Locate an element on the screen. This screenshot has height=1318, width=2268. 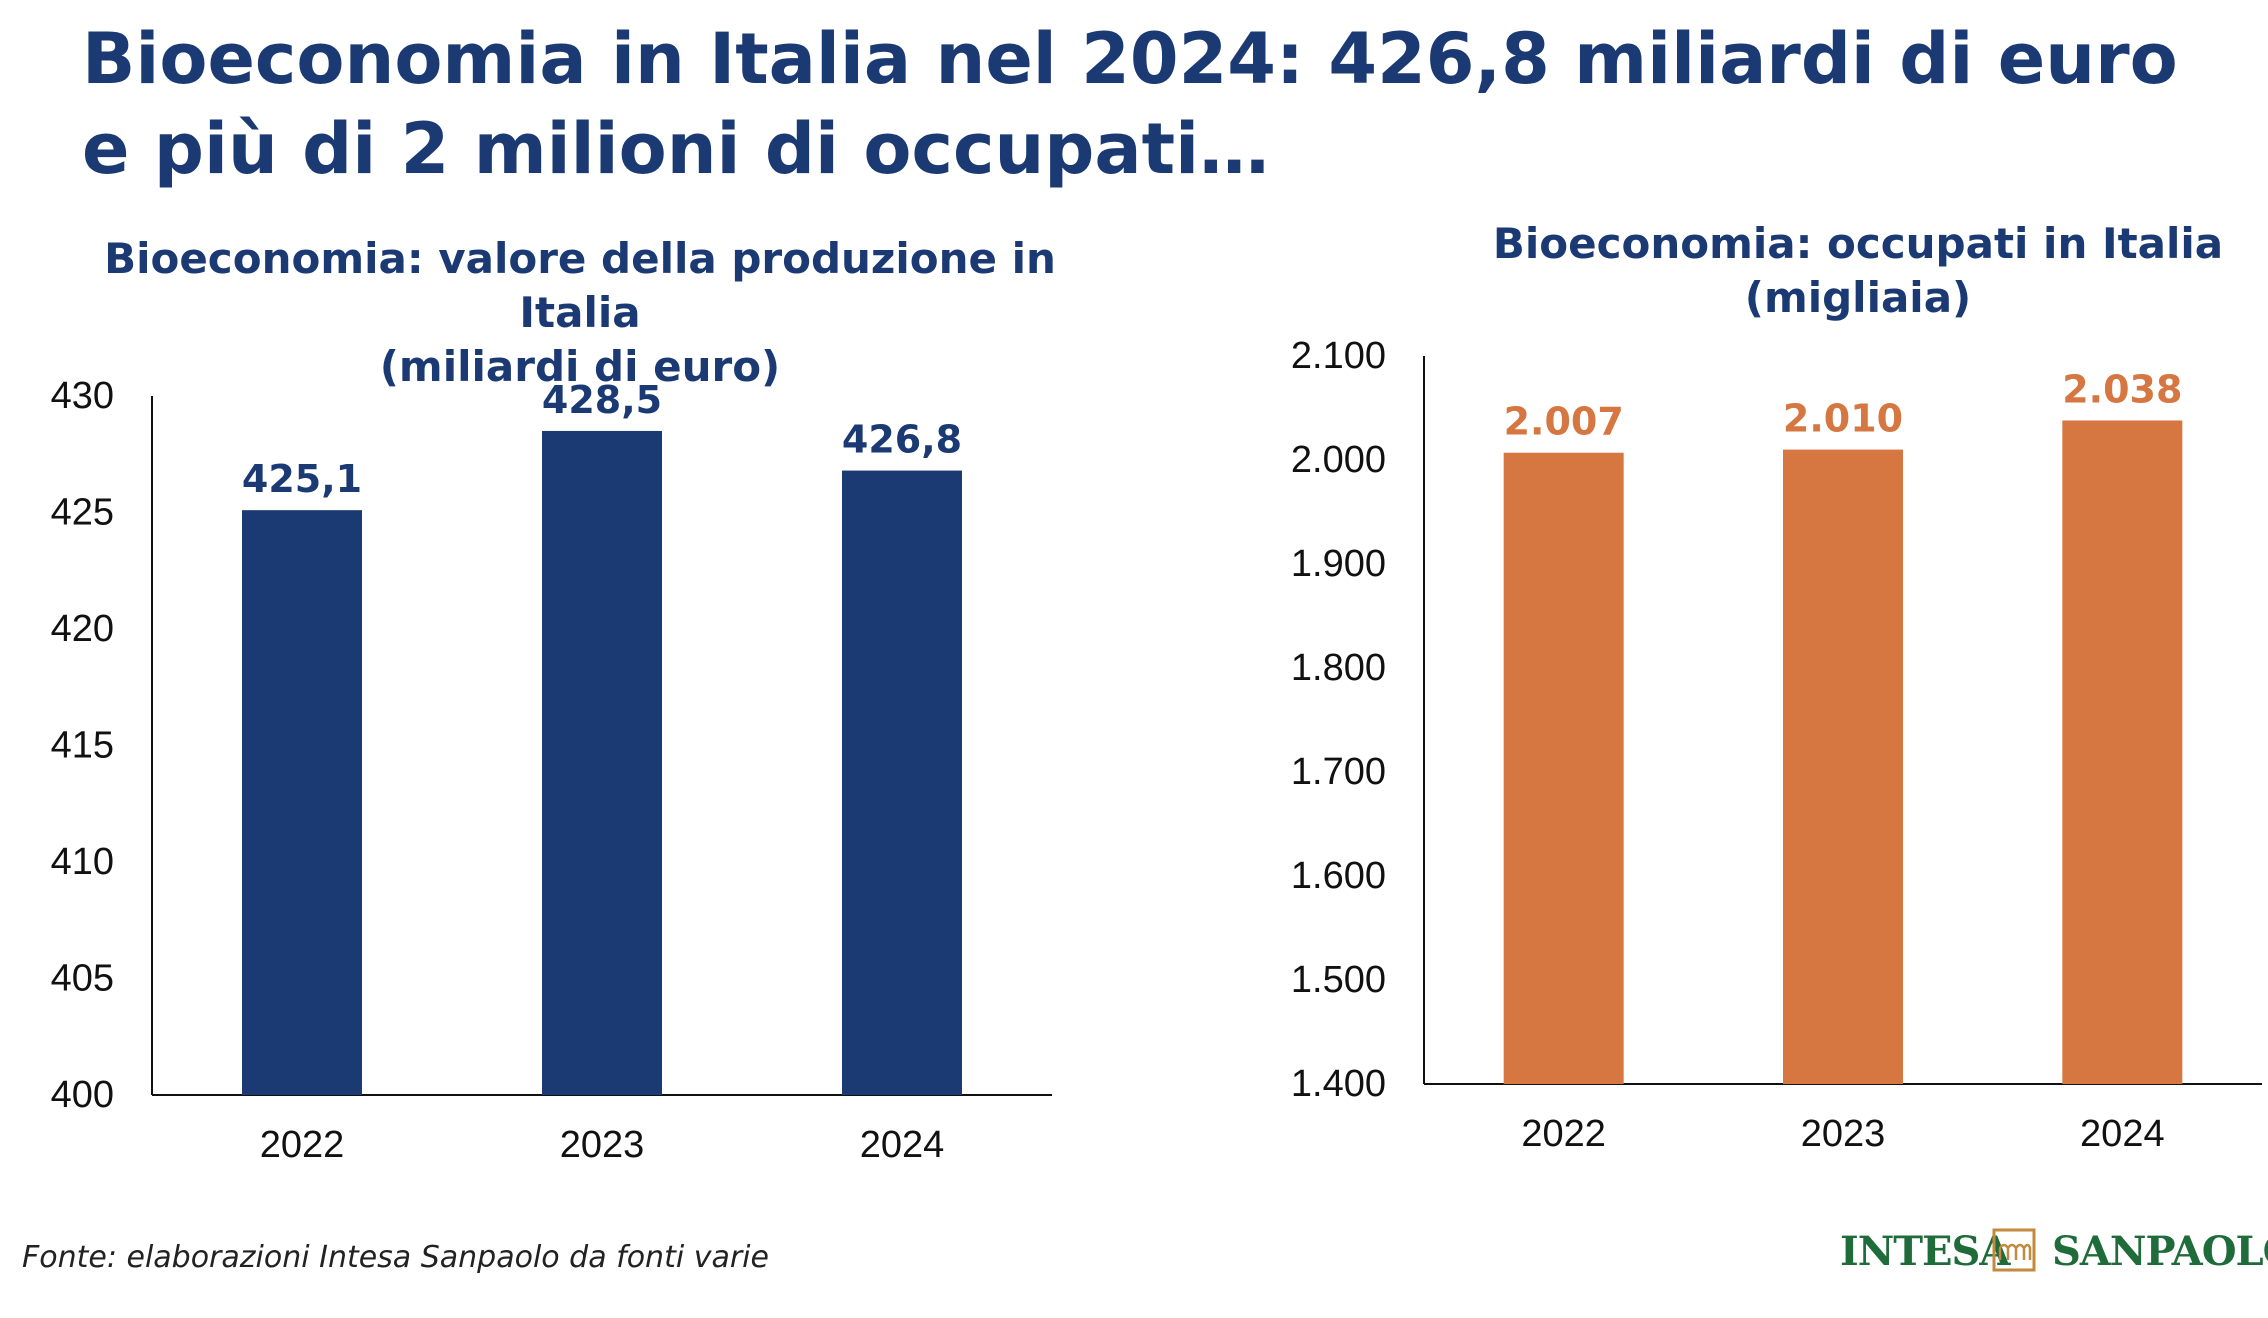
employment-chart-title-text: Bioeconomia: occupati in Italia is located at coordinates (1858, 243).